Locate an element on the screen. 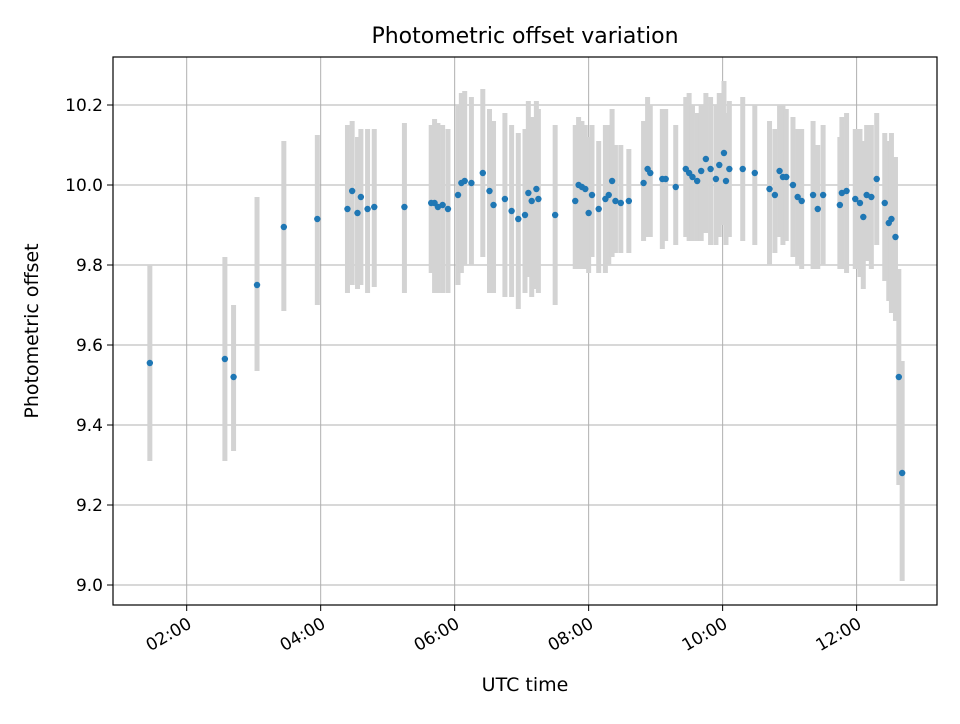  y-tick-label: 10.2 is located at coordinates (84, 106).